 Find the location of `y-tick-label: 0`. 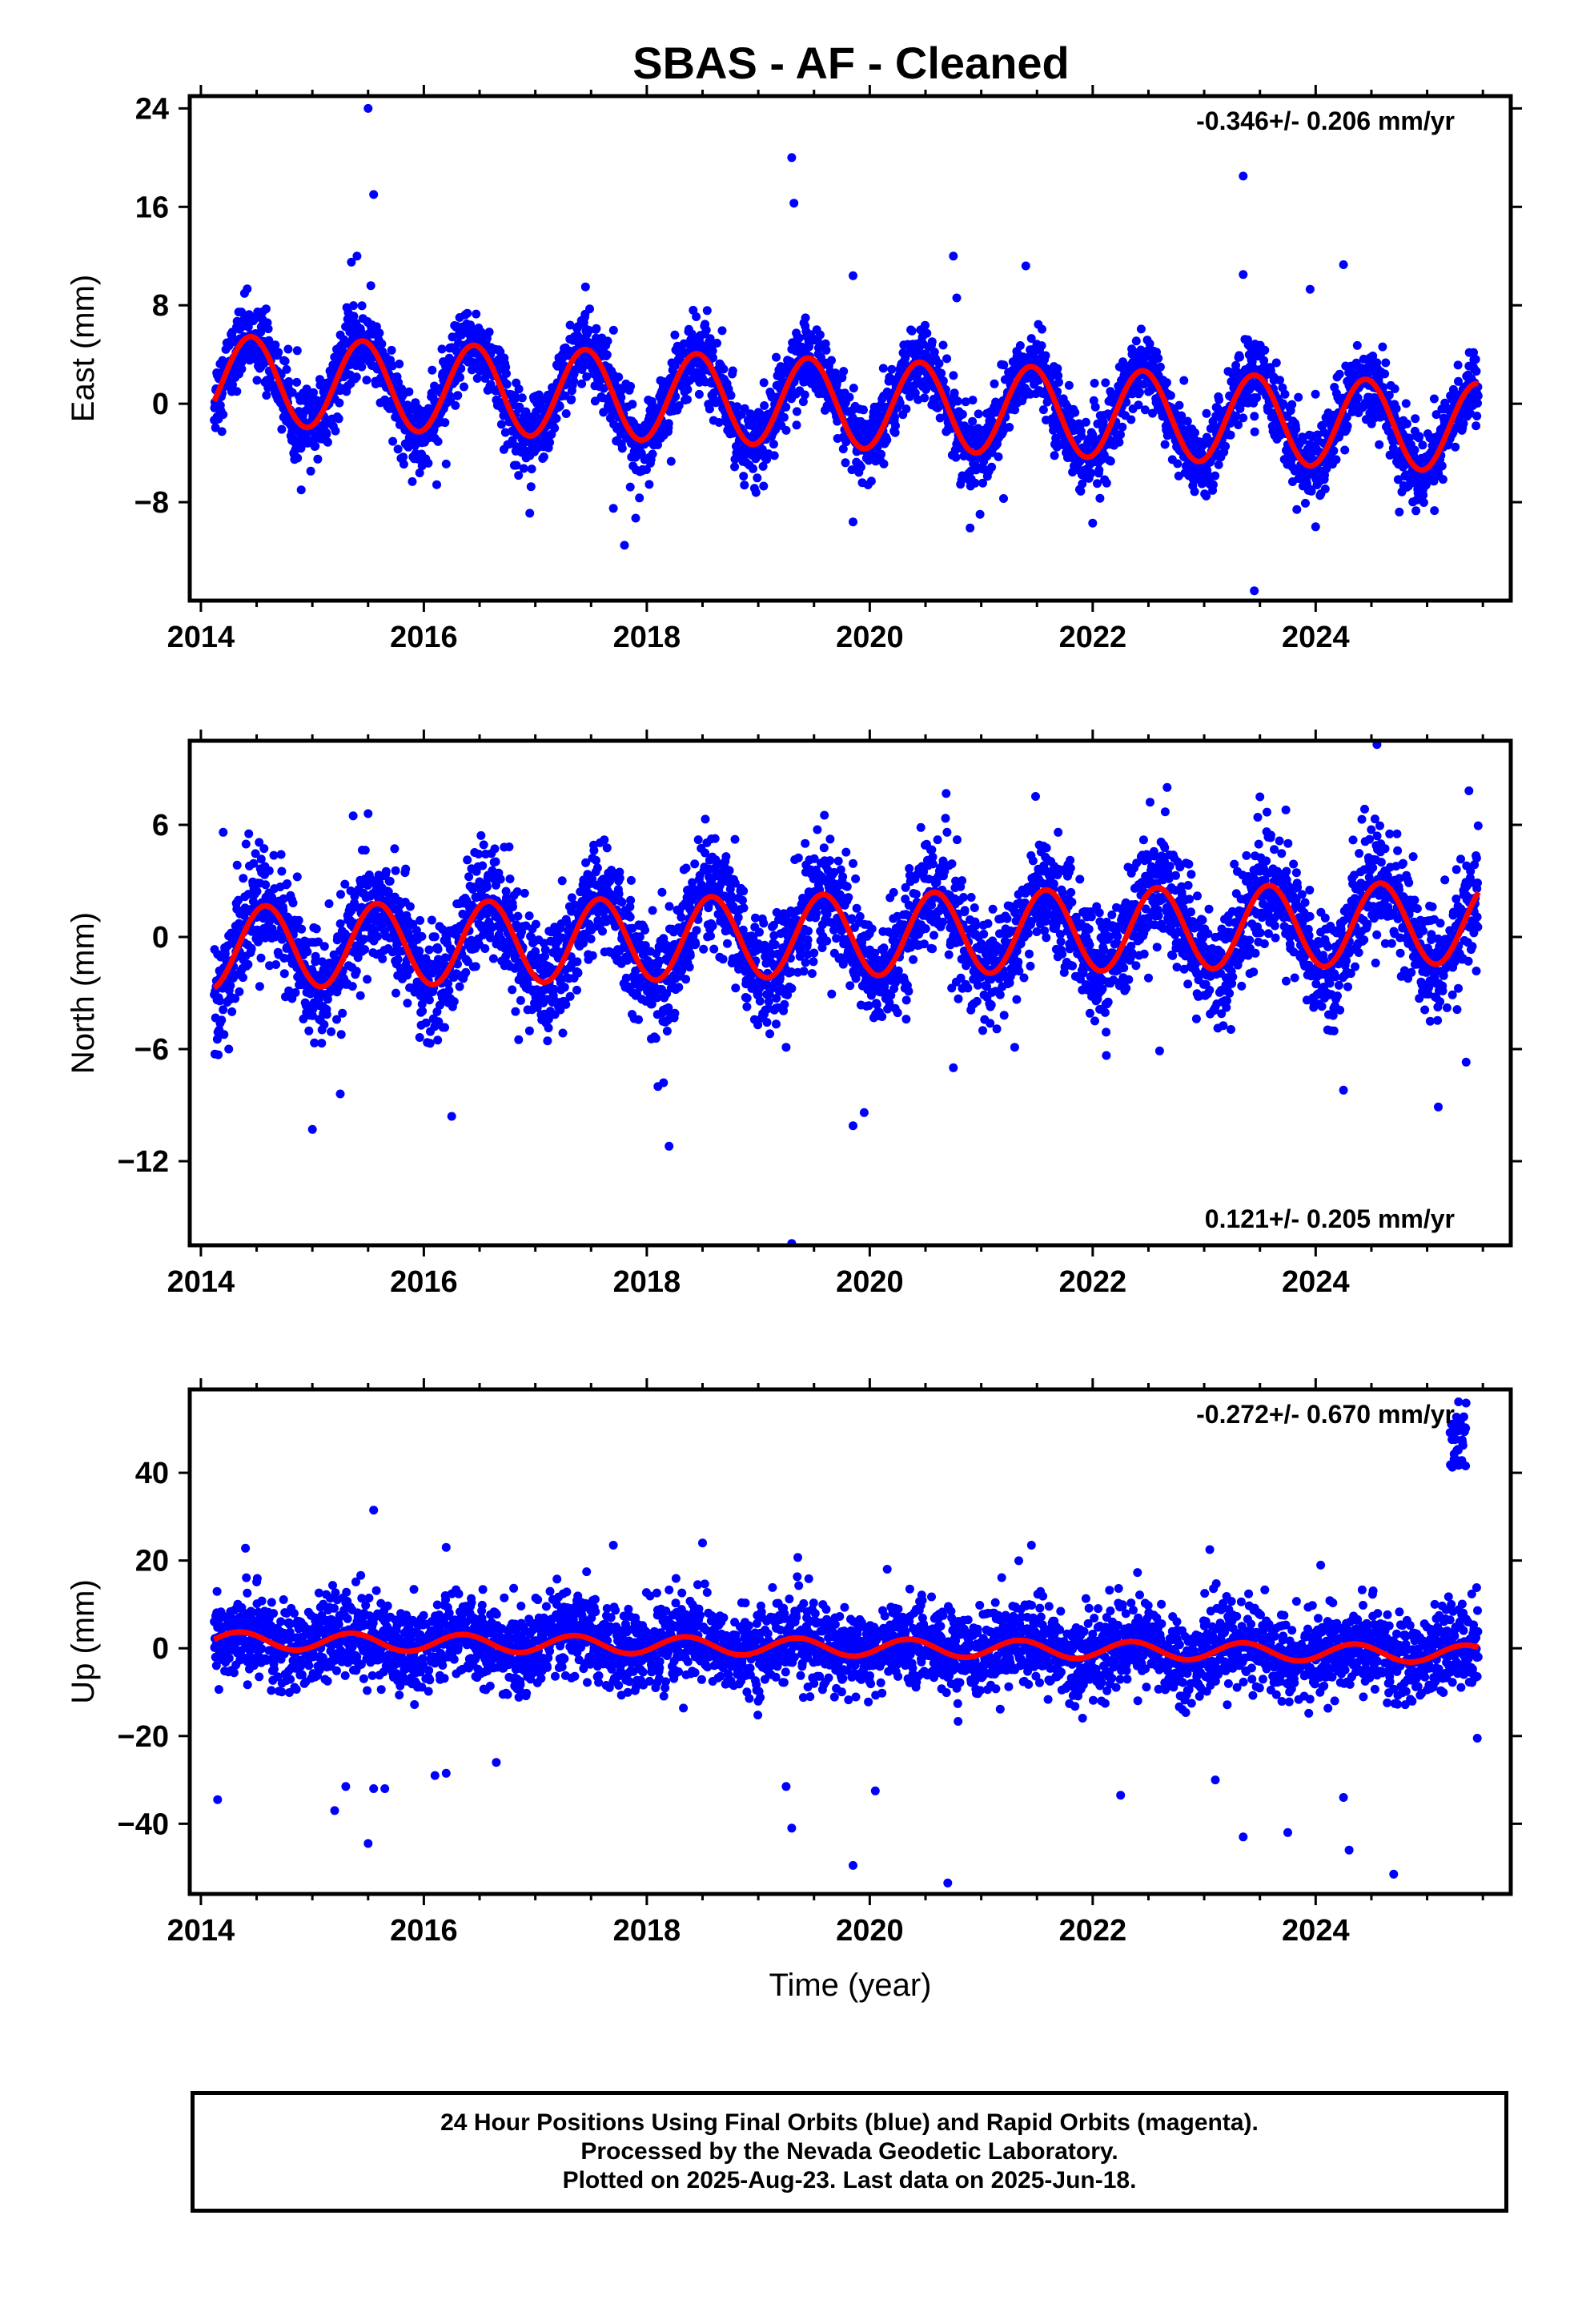

y-tick-label: 0 is located at coordinates (161, 404).